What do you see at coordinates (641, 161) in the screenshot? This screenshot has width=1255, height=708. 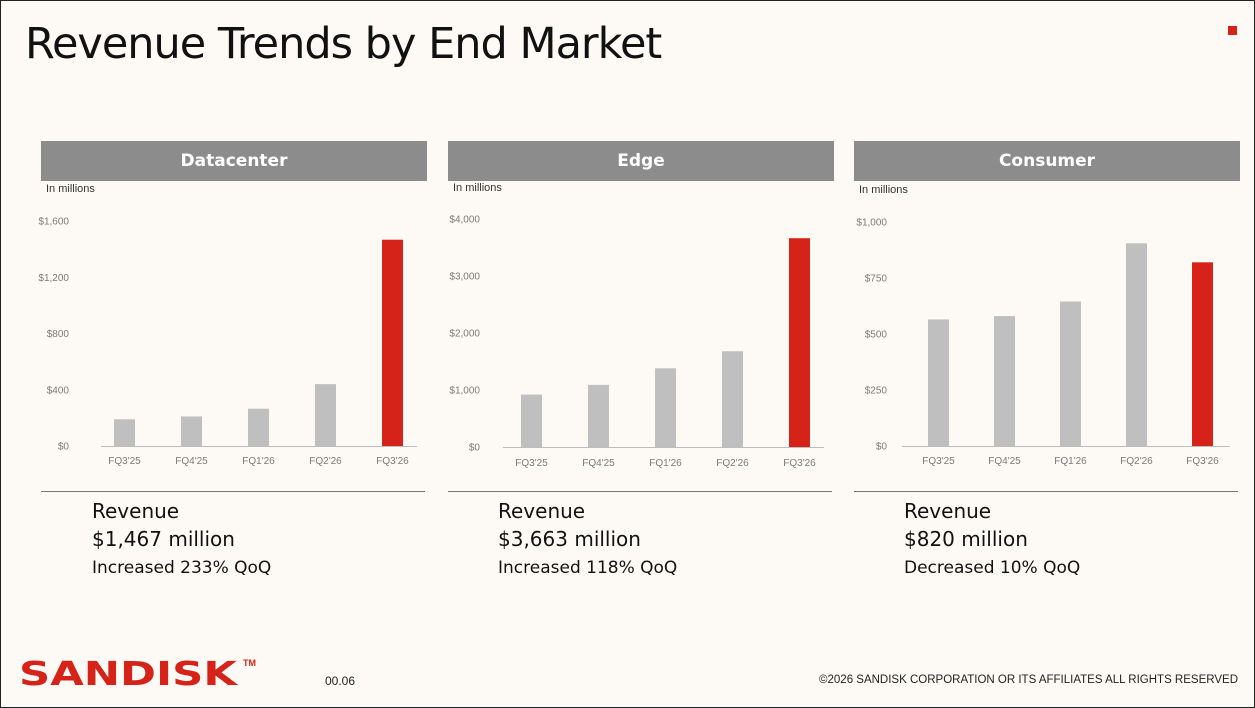 I see `panel-header: Edge` at bounding box center [641, 161].